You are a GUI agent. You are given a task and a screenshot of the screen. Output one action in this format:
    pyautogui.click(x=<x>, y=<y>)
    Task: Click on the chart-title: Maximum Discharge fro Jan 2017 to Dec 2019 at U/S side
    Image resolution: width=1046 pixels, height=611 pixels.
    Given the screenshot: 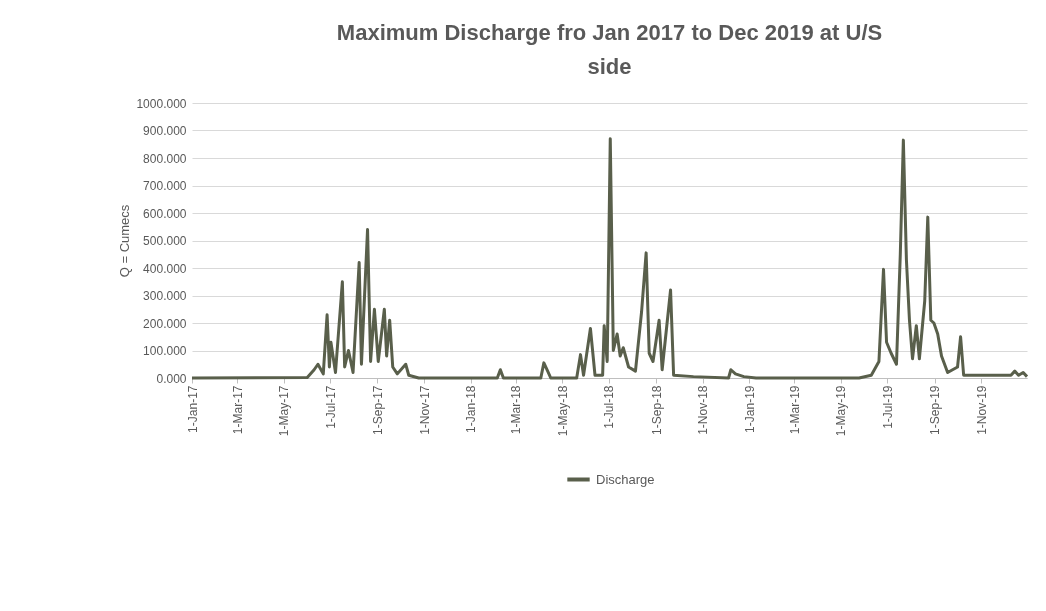 What is the action you would take?
    pyautogui.click(x=609, y=49)
    